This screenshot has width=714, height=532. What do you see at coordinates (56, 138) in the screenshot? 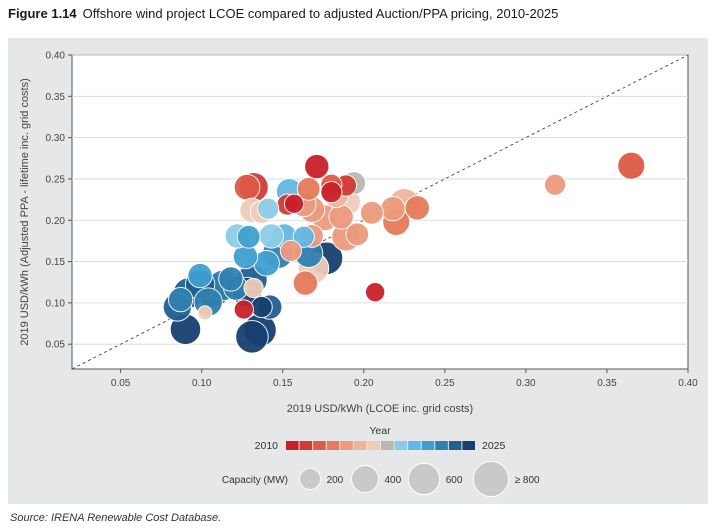
I see `y-tick-label: 0.30` at bounding box center [56, 138].